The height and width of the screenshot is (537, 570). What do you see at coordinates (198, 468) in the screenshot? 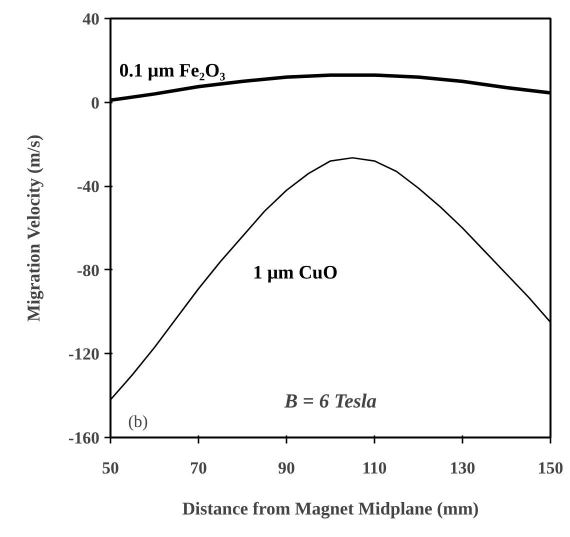
I see `x-tick-label: 70` at bounding box center [198, 468].